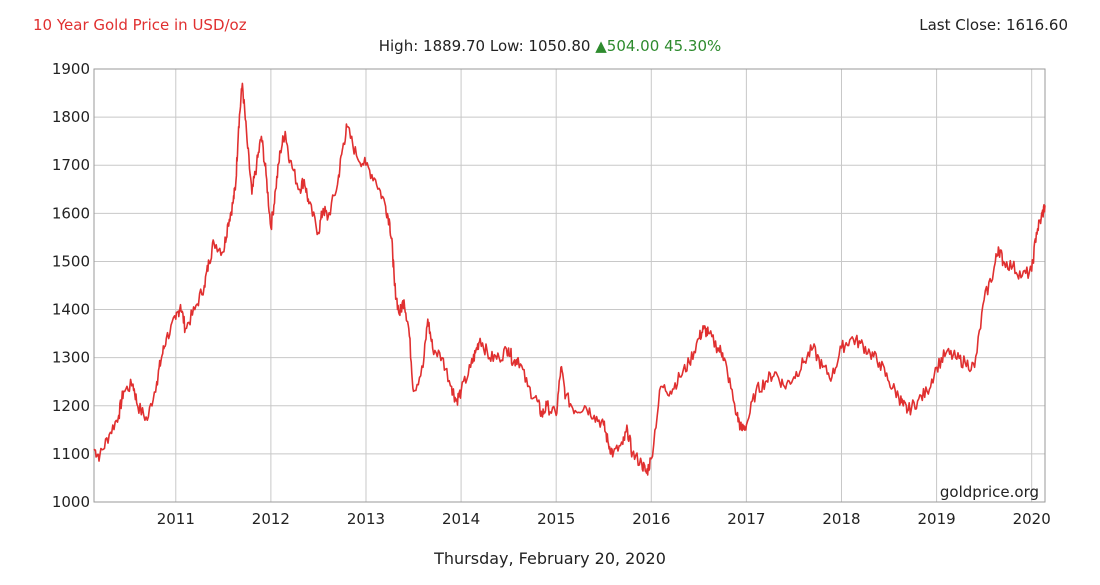 The height and width of the screenshot is (585, 1100). I want to click on x-tick-label: 2016, so click(651, 519).